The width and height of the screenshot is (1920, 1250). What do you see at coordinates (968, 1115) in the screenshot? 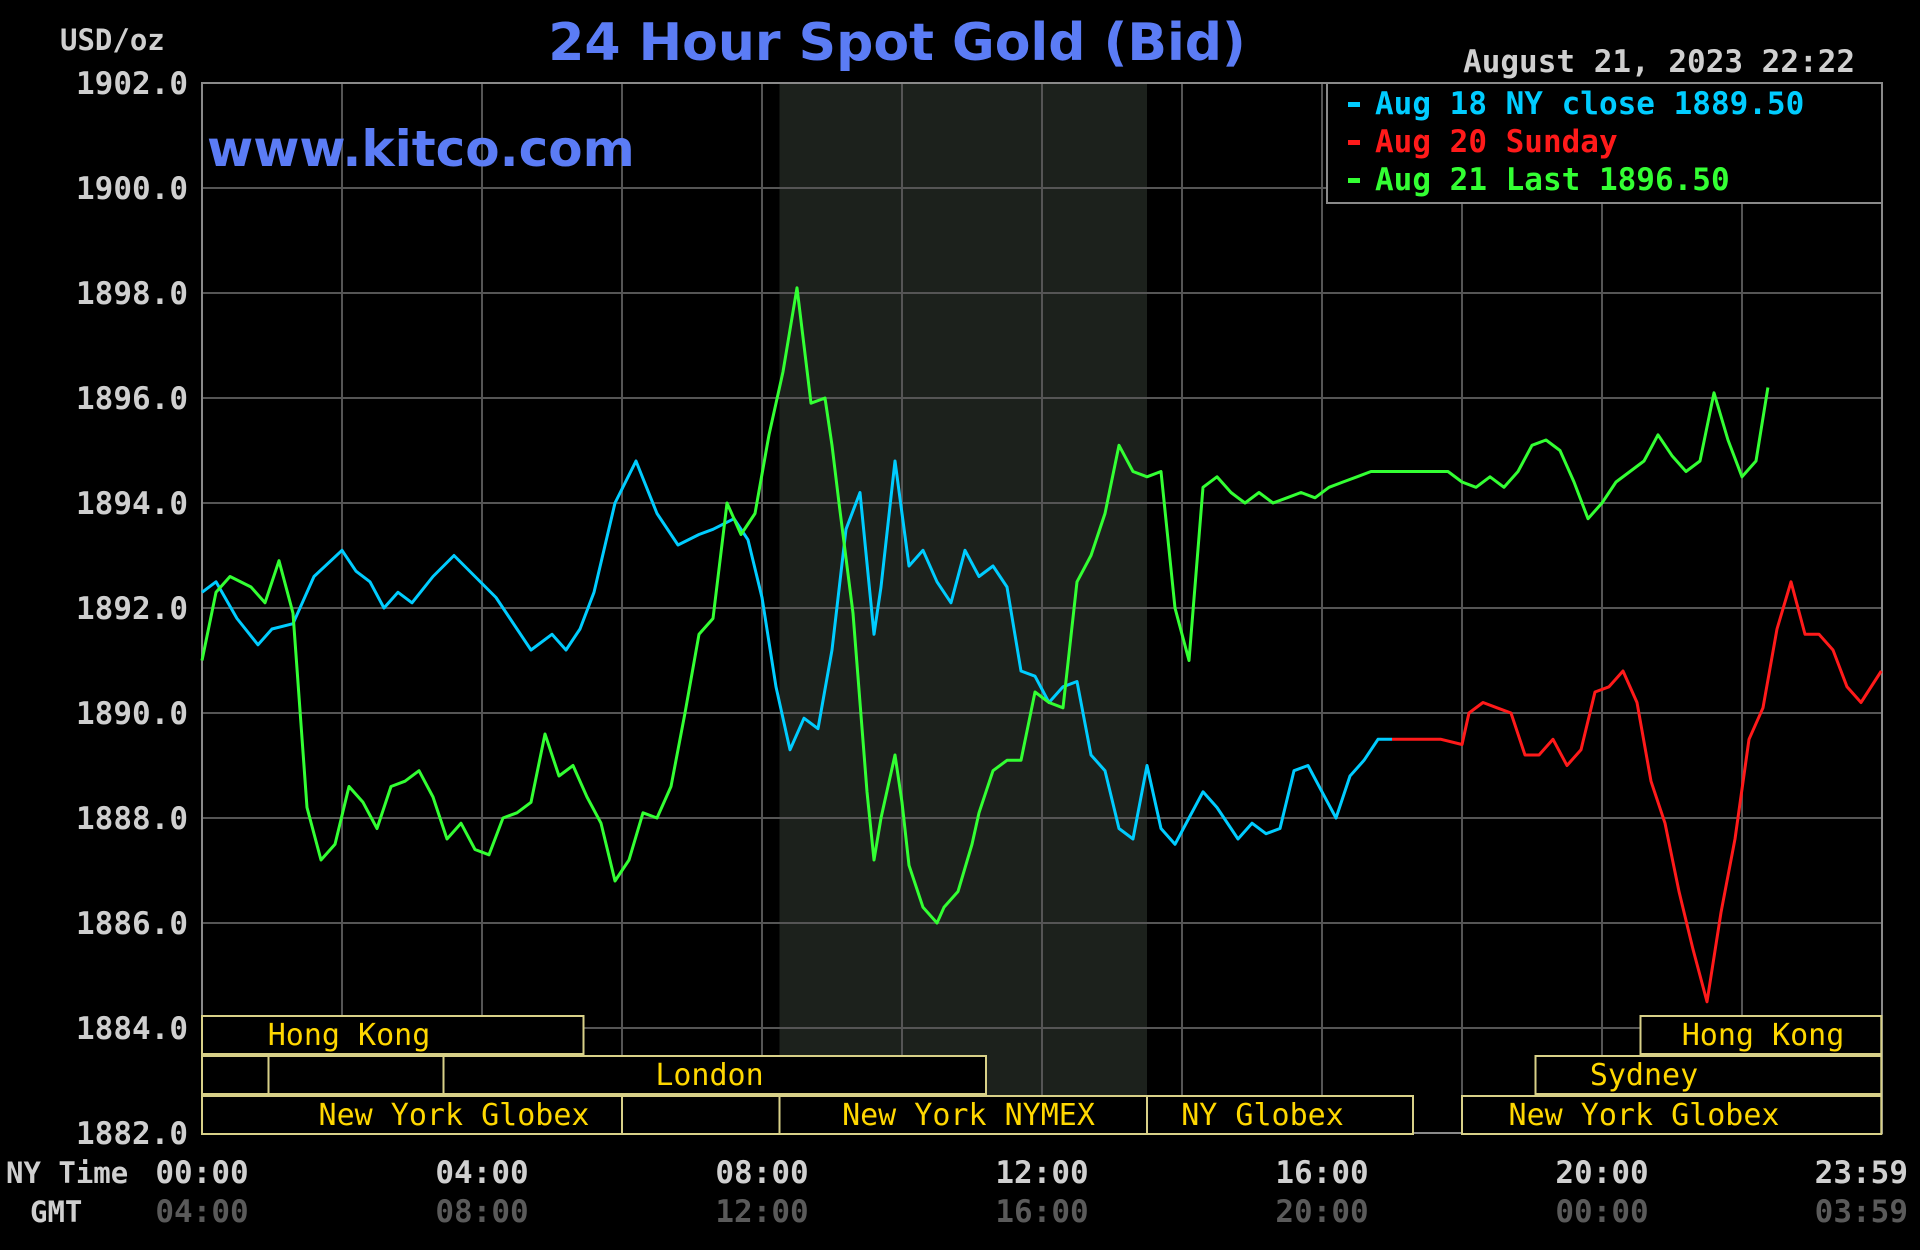
I see `session-label: New York NYMEX` at bounding box center [968, 1115].